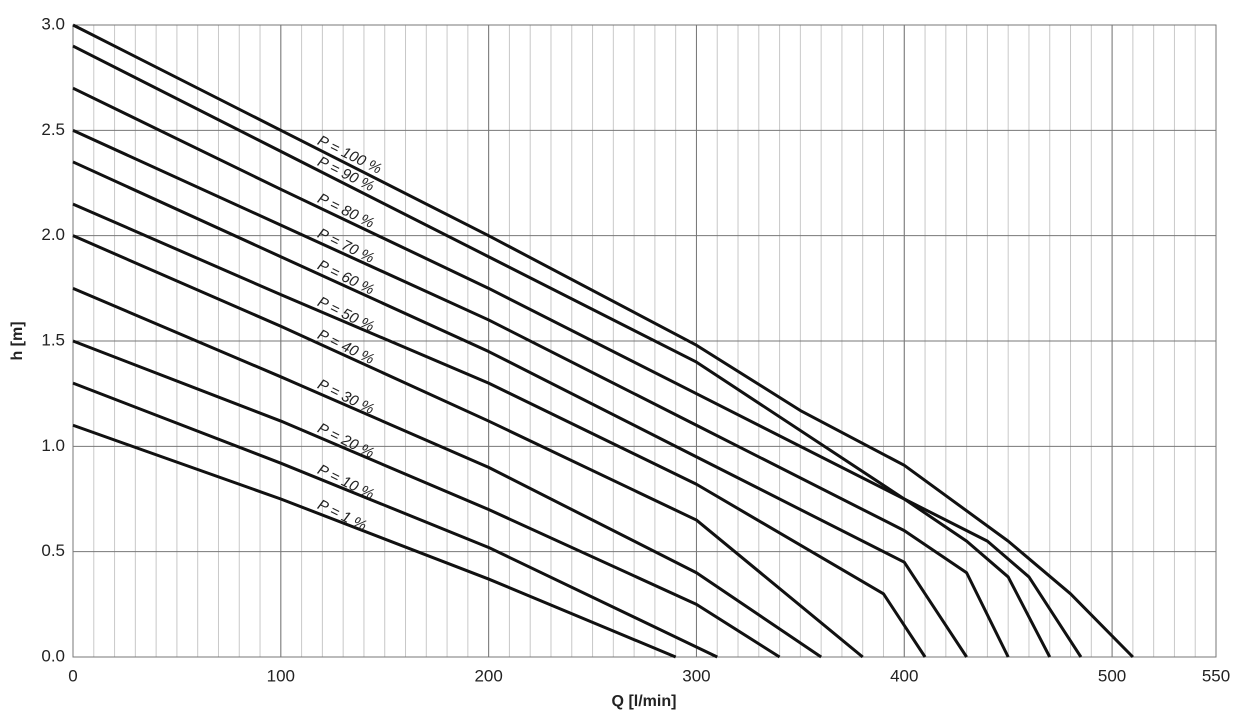 This screenshot has width=1237, height=715. I want to click on x-tick-label: 500, so click(1112, 675).